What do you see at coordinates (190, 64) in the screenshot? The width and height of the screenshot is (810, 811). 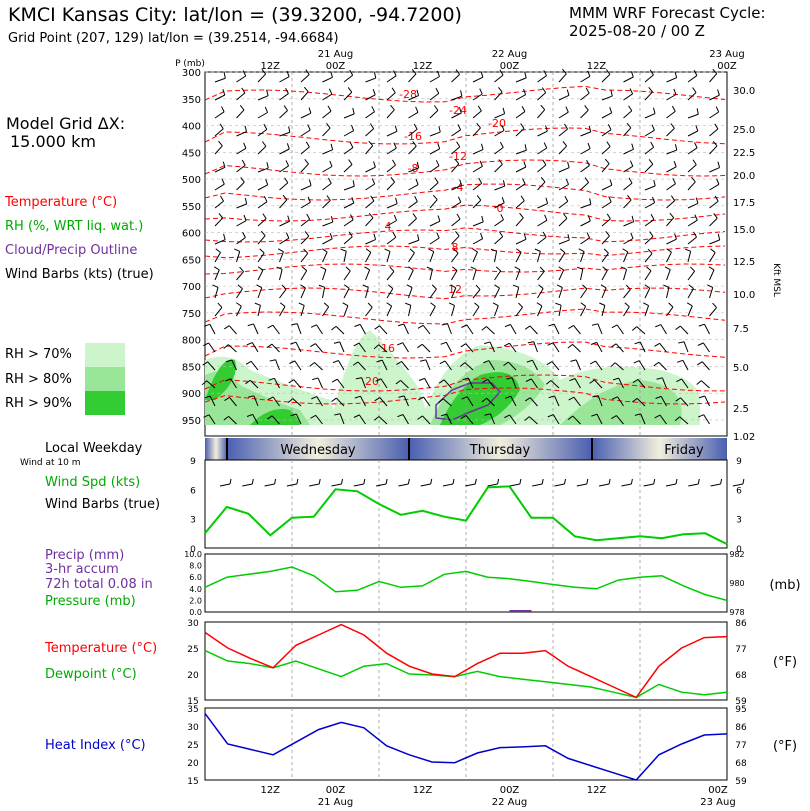 I see `pressure-axis-label: P (mb)` at bounding box center [190, 64].